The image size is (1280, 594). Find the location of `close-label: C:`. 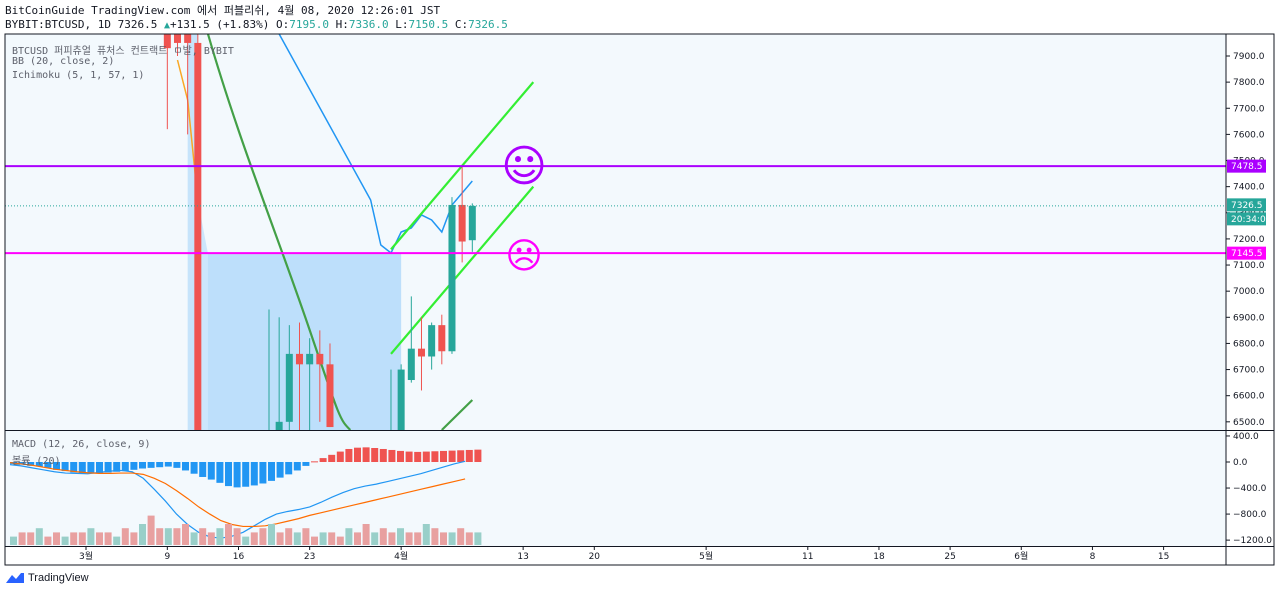

close-label: C: is located at coordinates (461, 24).